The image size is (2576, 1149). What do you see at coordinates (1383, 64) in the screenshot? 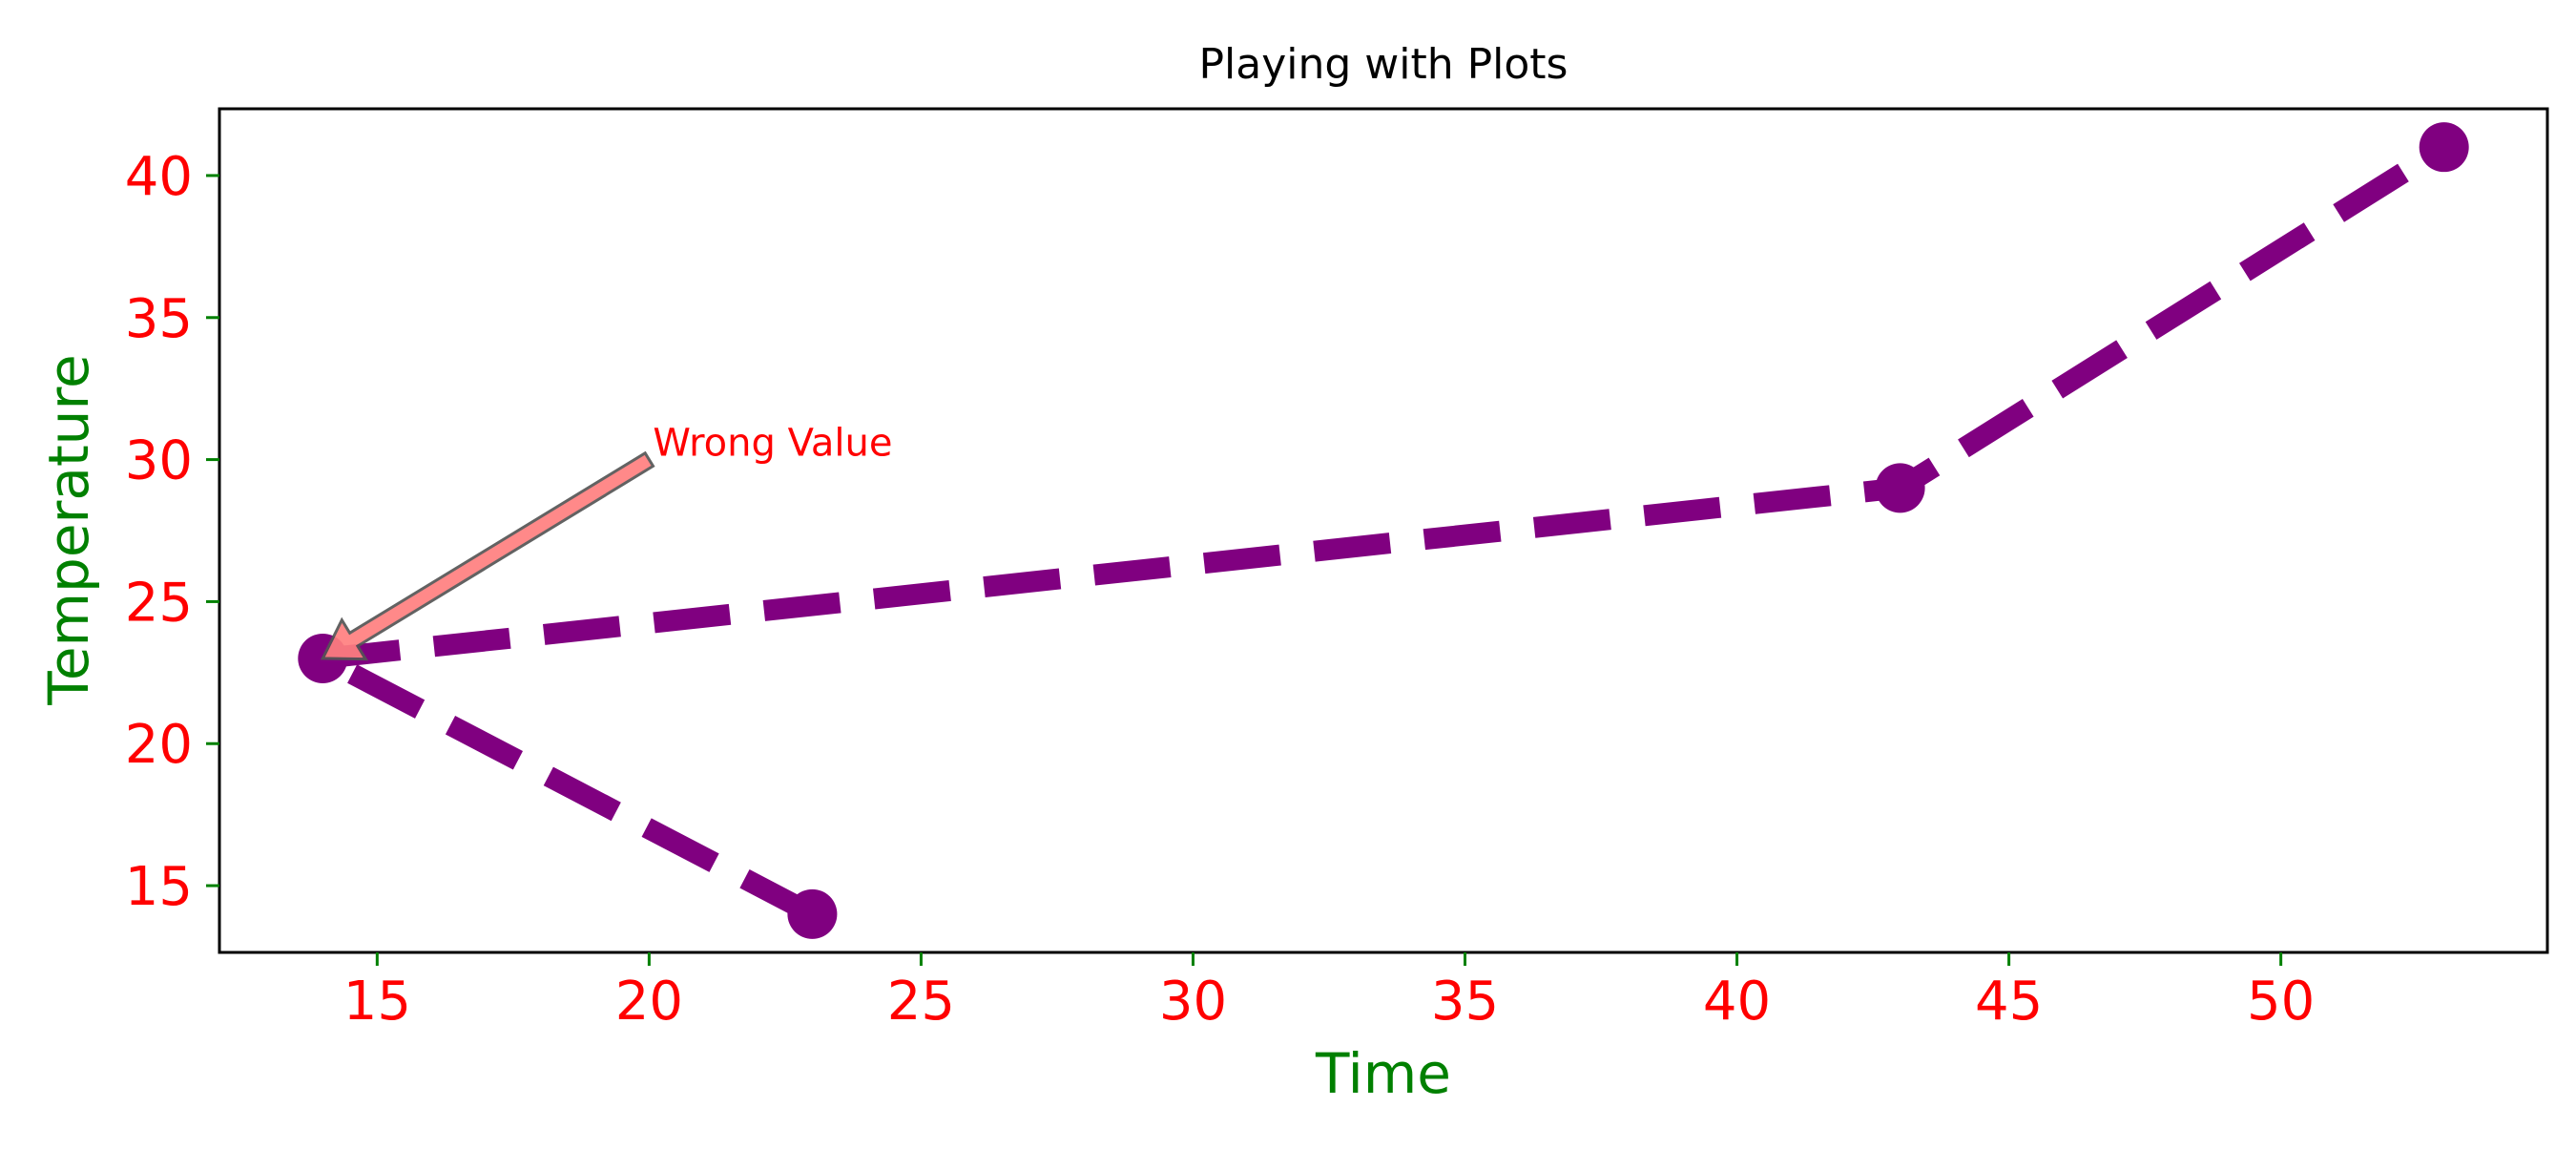
I see `chart-title: Playing with Plots` at bounding box center [1383, 64].